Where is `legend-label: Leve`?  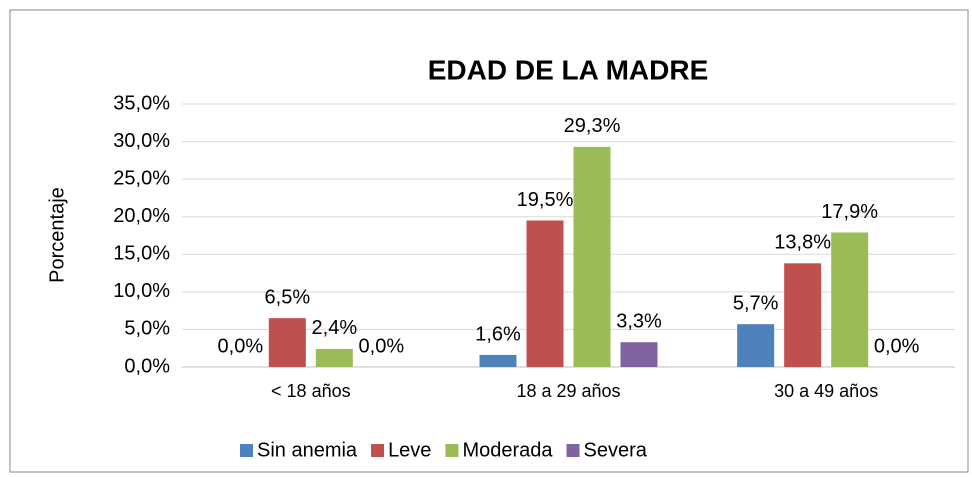 legend-label: Leve is located at coordinates (409, 450).